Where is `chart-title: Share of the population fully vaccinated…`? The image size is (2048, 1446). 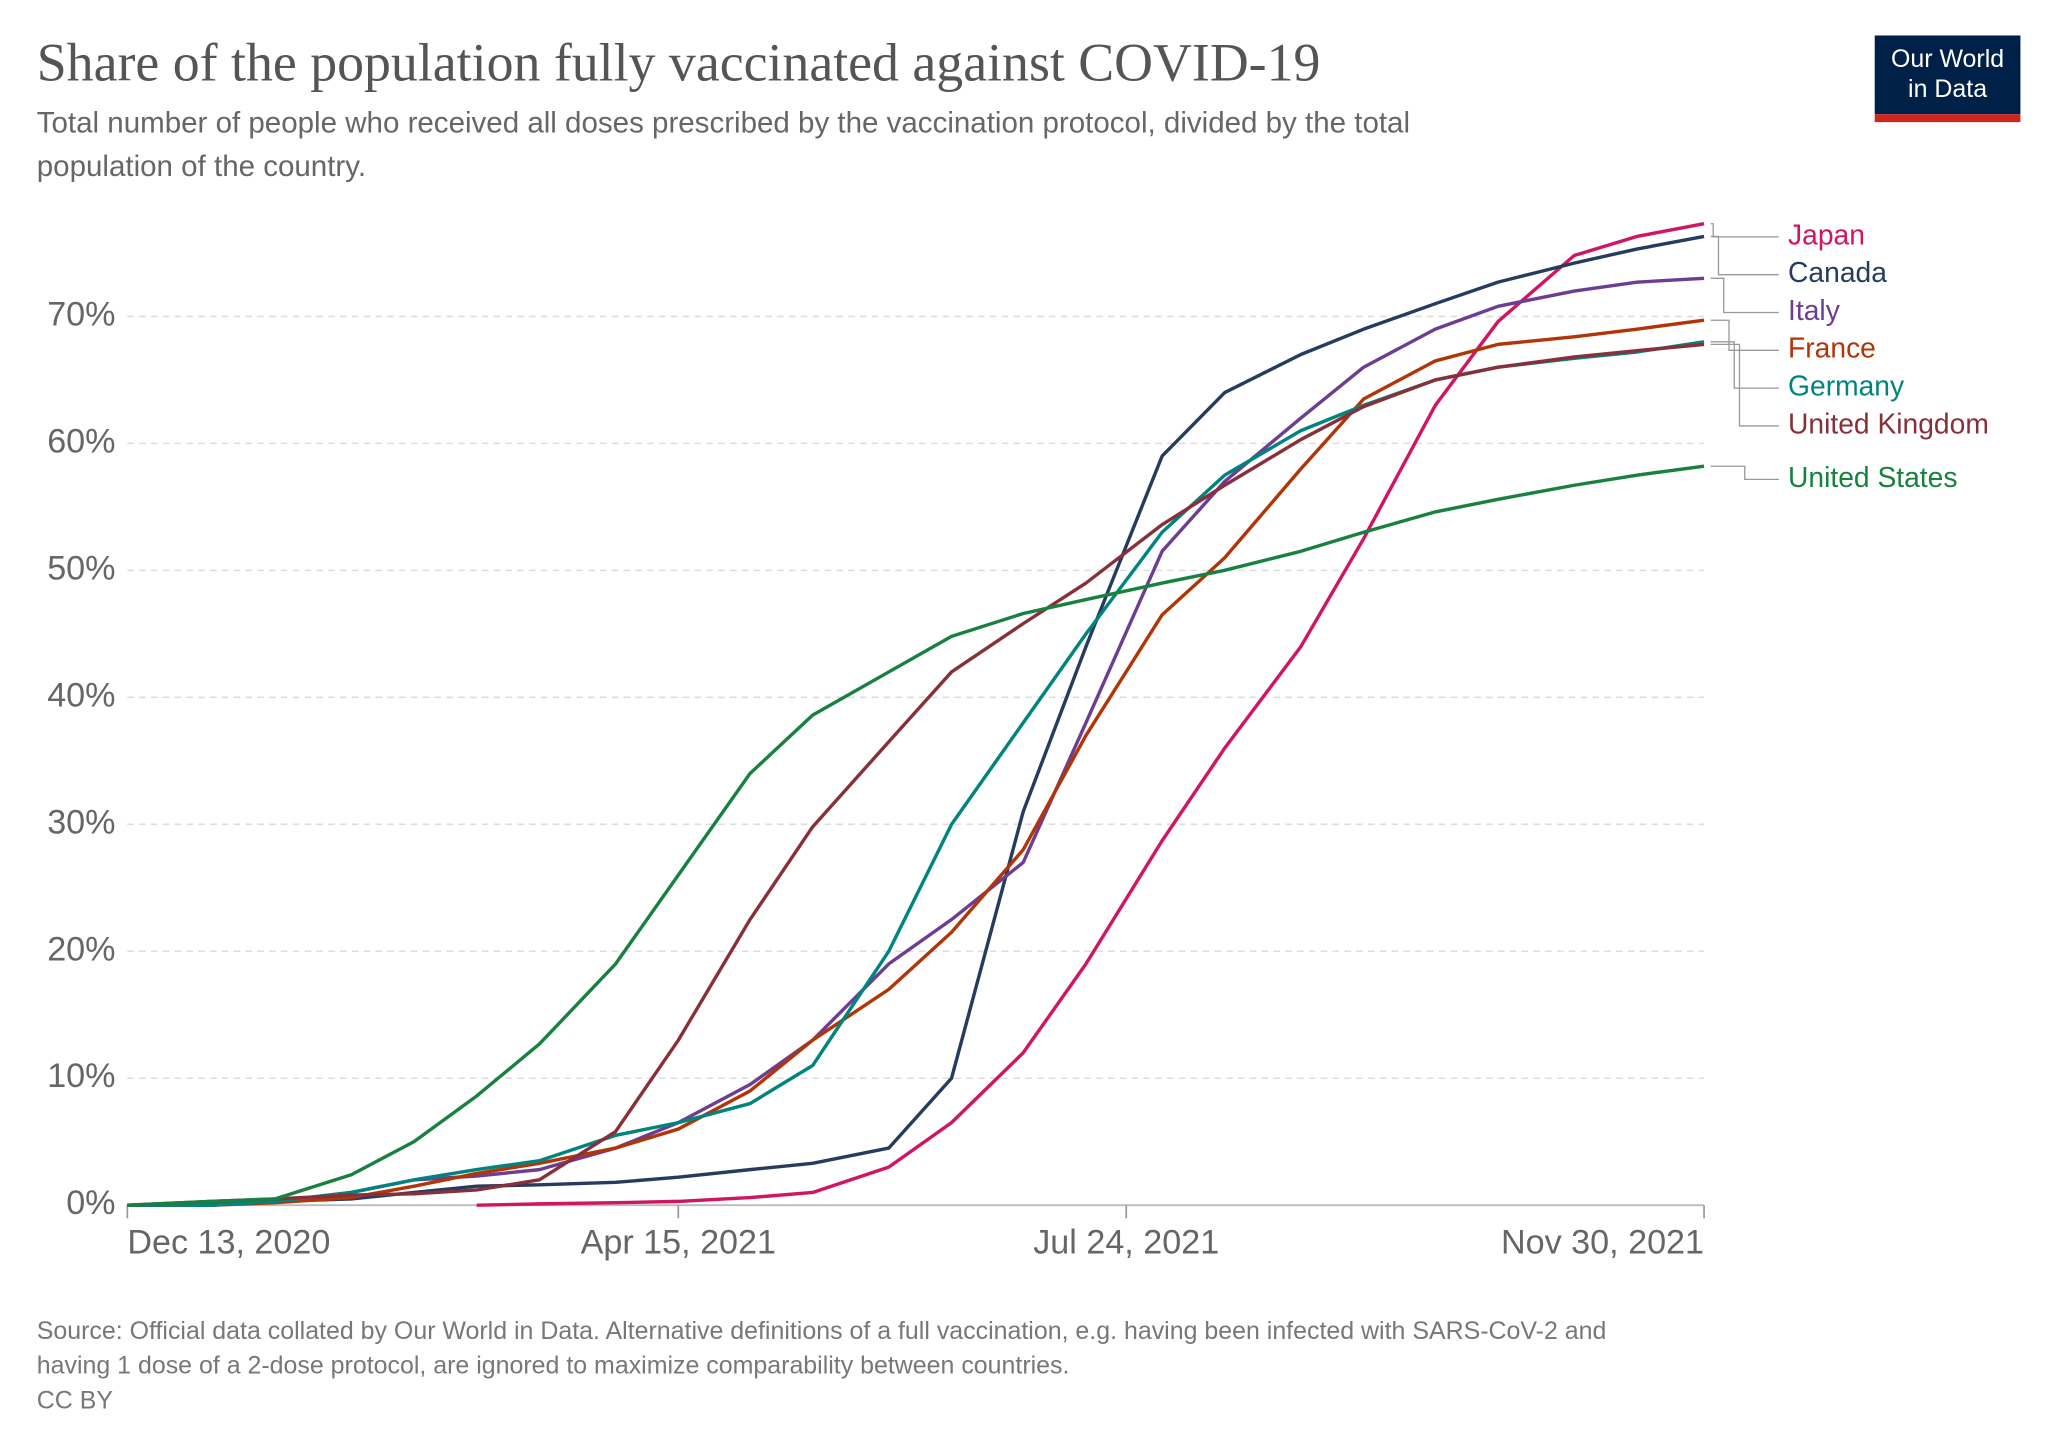
chart-title: Share of the population fully vaccinated… is located at coordinates (679, 63).